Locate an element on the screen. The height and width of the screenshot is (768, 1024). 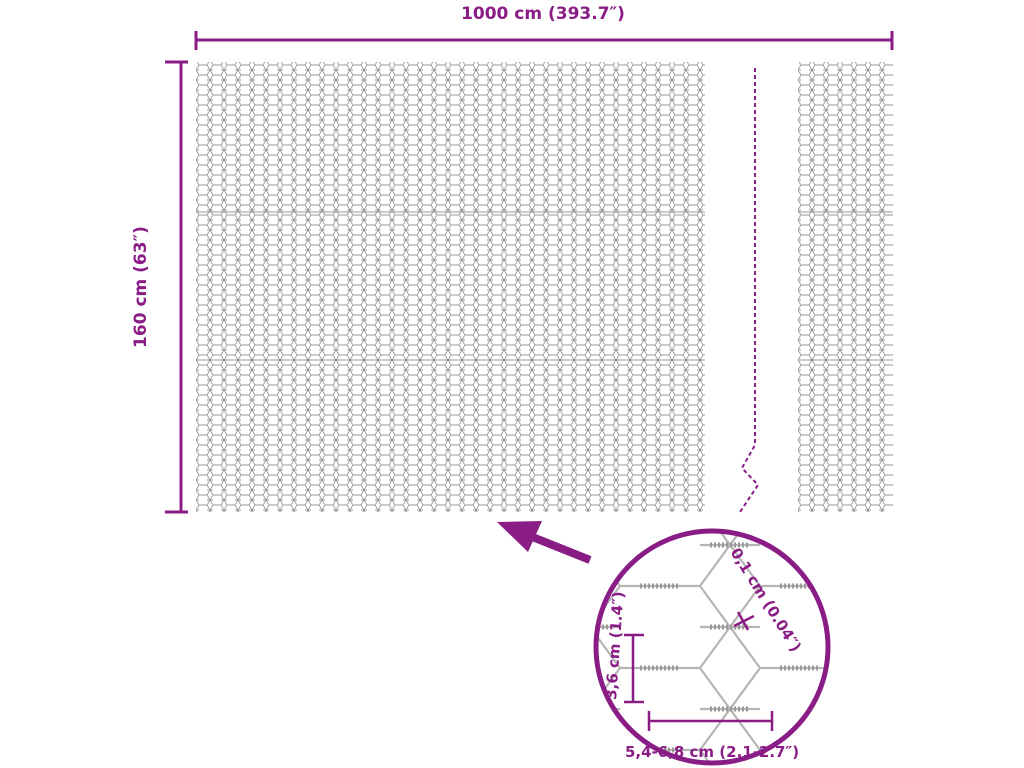
height-label: 160 cm (63″) is located at coordinates (141, 287).